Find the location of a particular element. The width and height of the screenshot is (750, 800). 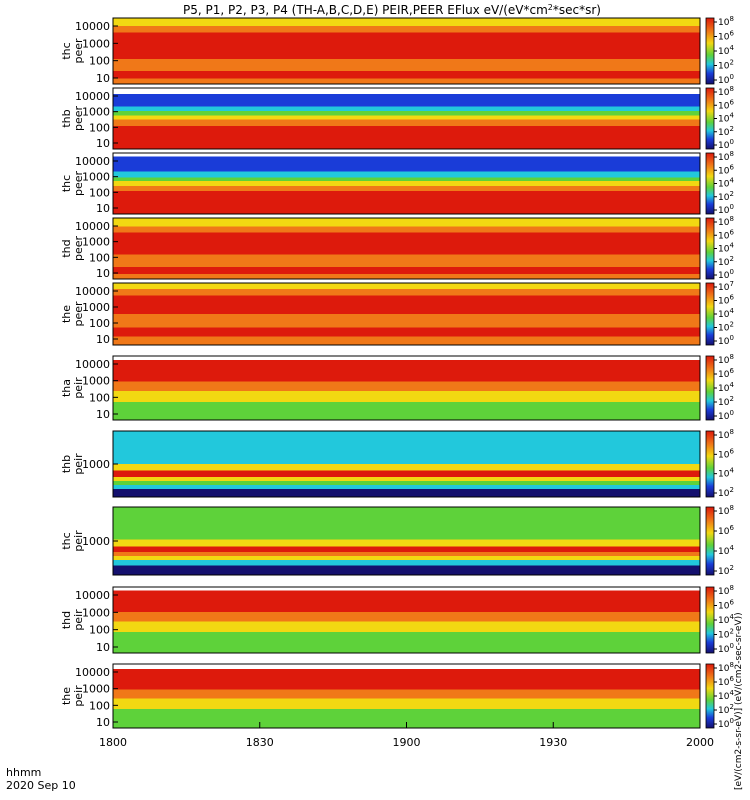

x-tick-label: 1900 is located at coordinates (407, 742).